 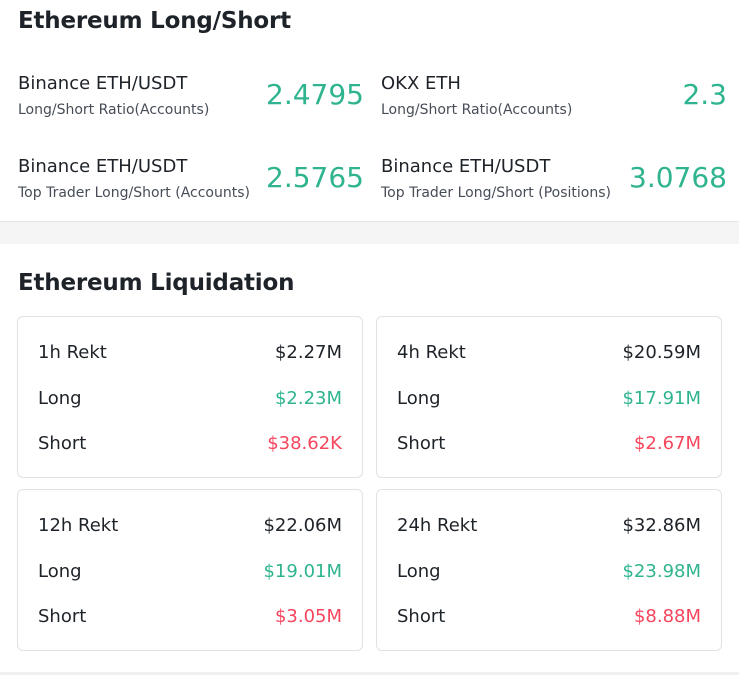 I want to click on ratio-value: 3.0768, so click(x=678, y=177).